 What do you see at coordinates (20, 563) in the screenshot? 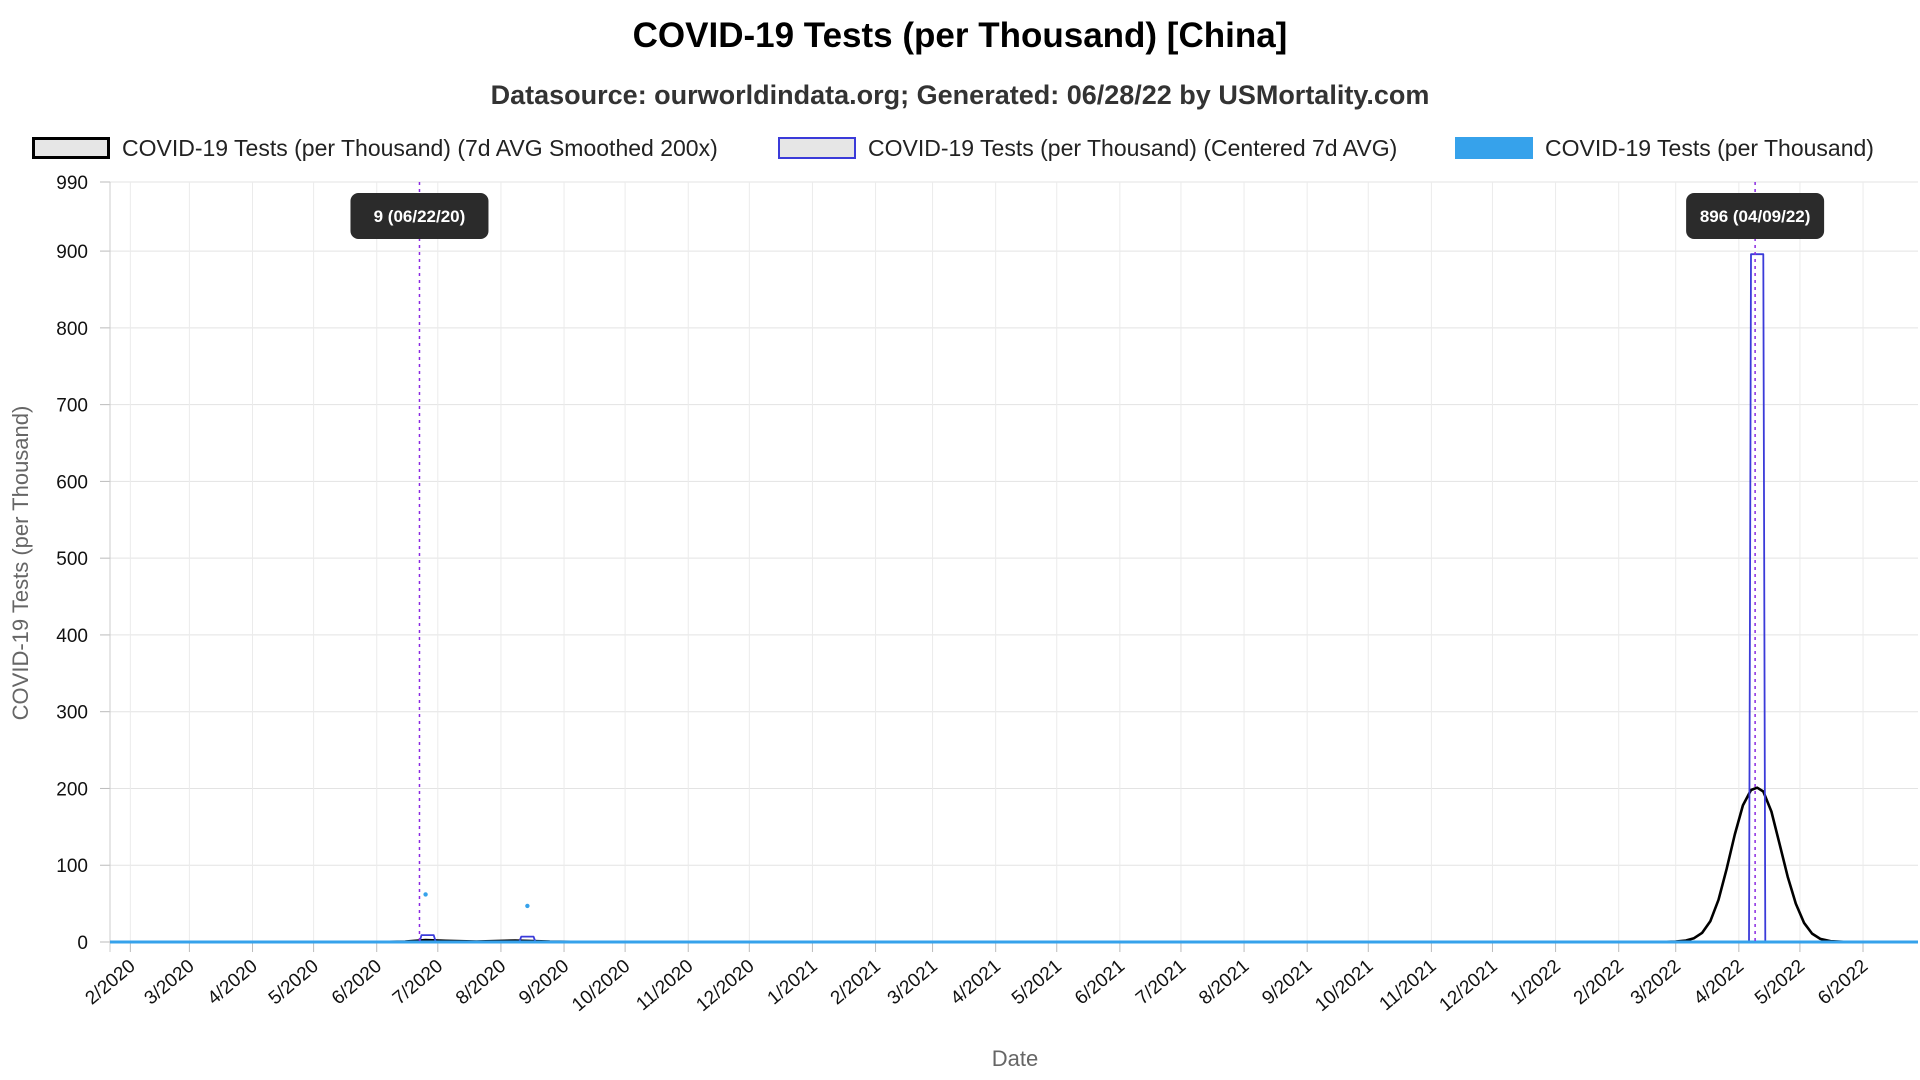
I see `y-axis-title: COVID-19 Tests (per Thousand)` at bounding box center [20, 563].